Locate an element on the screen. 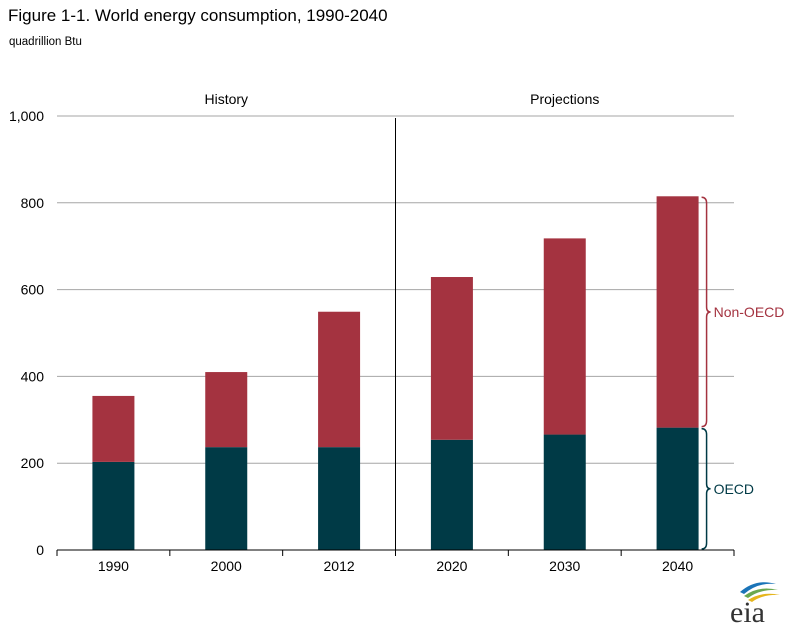 The image size is (800, 629). logo-swoosh-blue is located at coordinates (758, 588).